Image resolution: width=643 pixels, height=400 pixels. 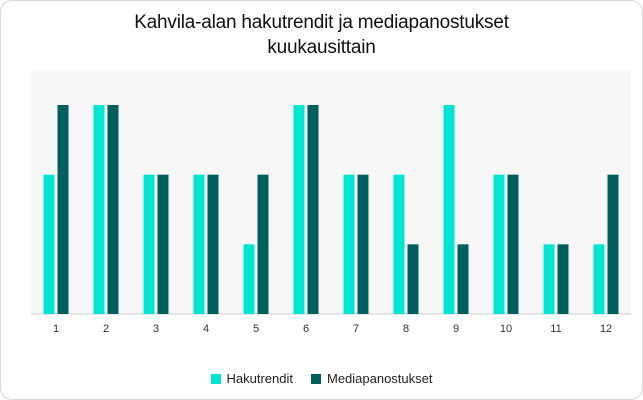 What do you see at coordinates (156, 329) in the screenshot?
I see `x-tick-label-3: 3` at bounding box center [156, 329].